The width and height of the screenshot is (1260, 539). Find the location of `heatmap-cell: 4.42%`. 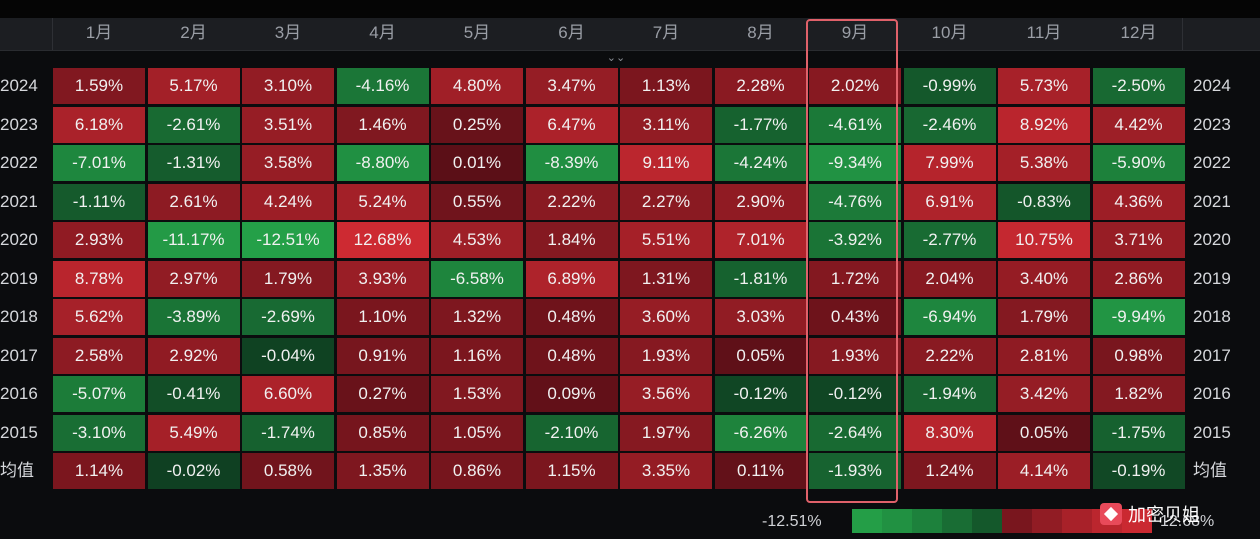

heatmap-cell: 4.42% is located at coordinates (1138, 124).